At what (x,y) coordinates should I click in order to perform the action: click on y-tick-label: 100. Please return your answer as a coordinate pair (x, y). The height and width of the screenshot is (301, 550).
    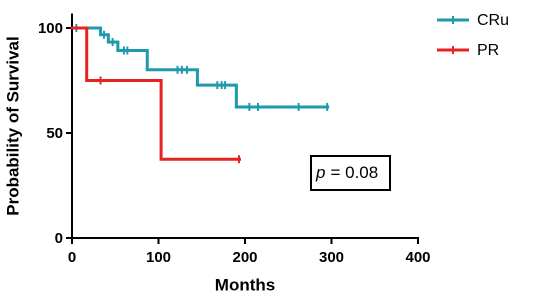
    Looking at the image, I should click on (50, 28).